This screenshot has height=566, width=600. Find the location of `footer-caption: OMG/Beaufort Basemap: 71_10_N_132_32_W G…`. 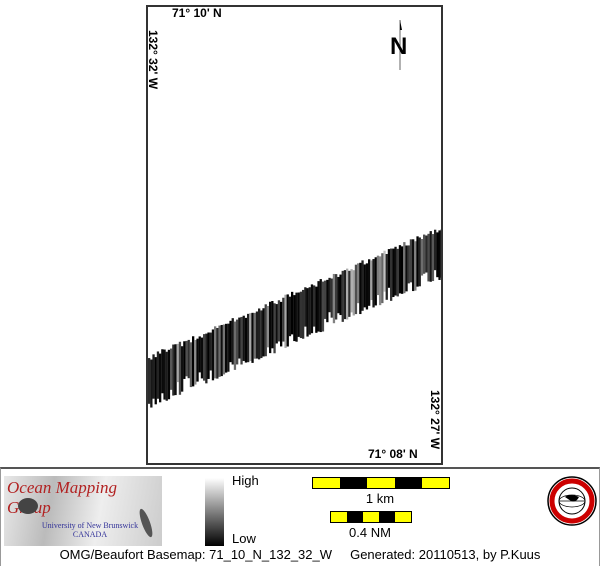

footer-caption: OMG/Beaufort Basemap: 71_10_N_132_32_W G… is located at coordinates (300, 554).